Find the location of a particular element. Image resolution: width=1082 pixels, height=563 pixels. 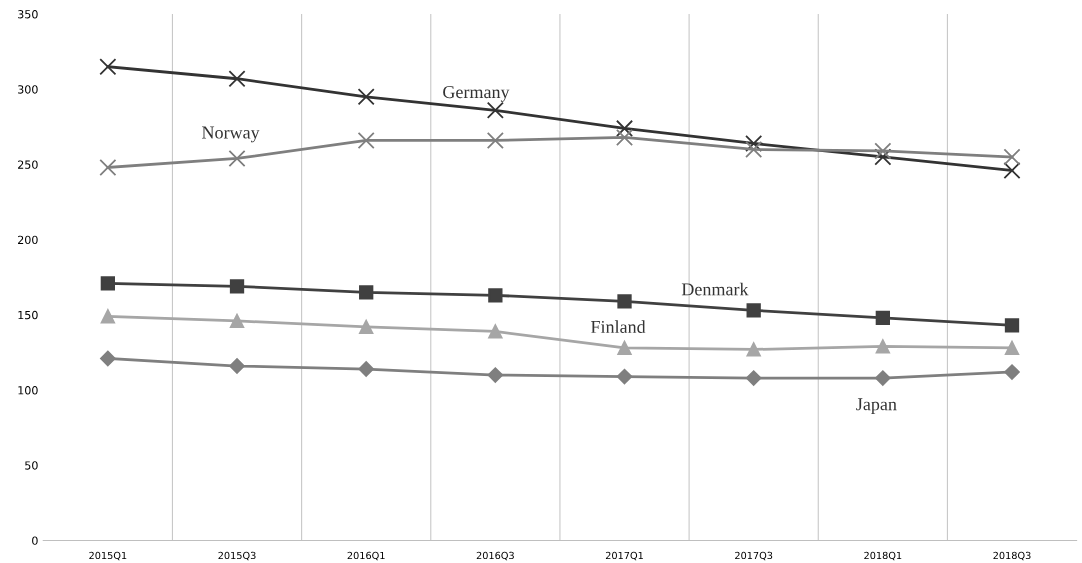

x-tick-label: 2018Q3 is located at coordinates (1012, 556).